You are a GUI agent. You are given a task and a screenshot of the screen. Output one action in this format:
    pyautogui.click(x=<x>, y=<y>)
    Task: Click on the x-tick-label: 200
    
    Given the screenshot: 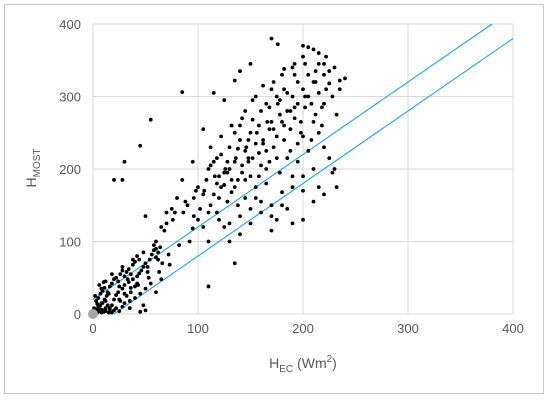 What is the action you would take?
    pyautogui.click(x=303, y=328)
    